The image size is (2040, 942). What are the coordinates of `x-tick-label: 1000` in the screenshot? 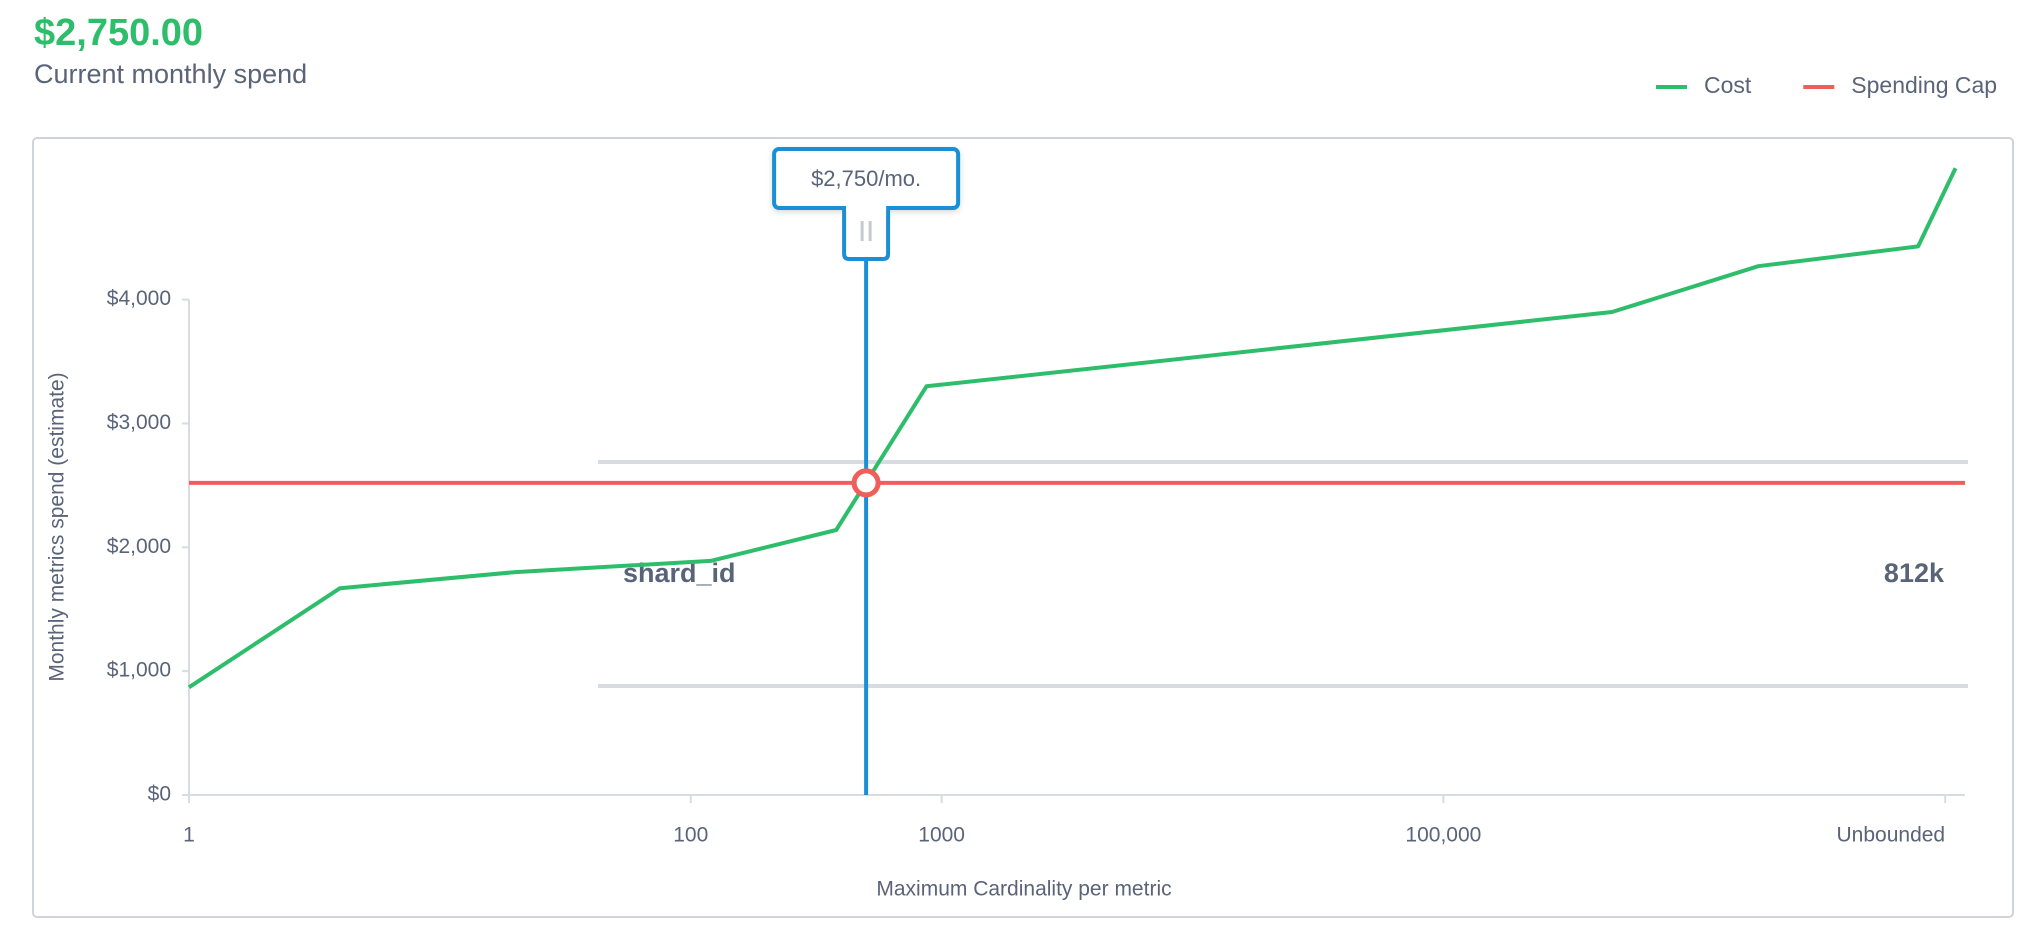 It's located at (941, 835).